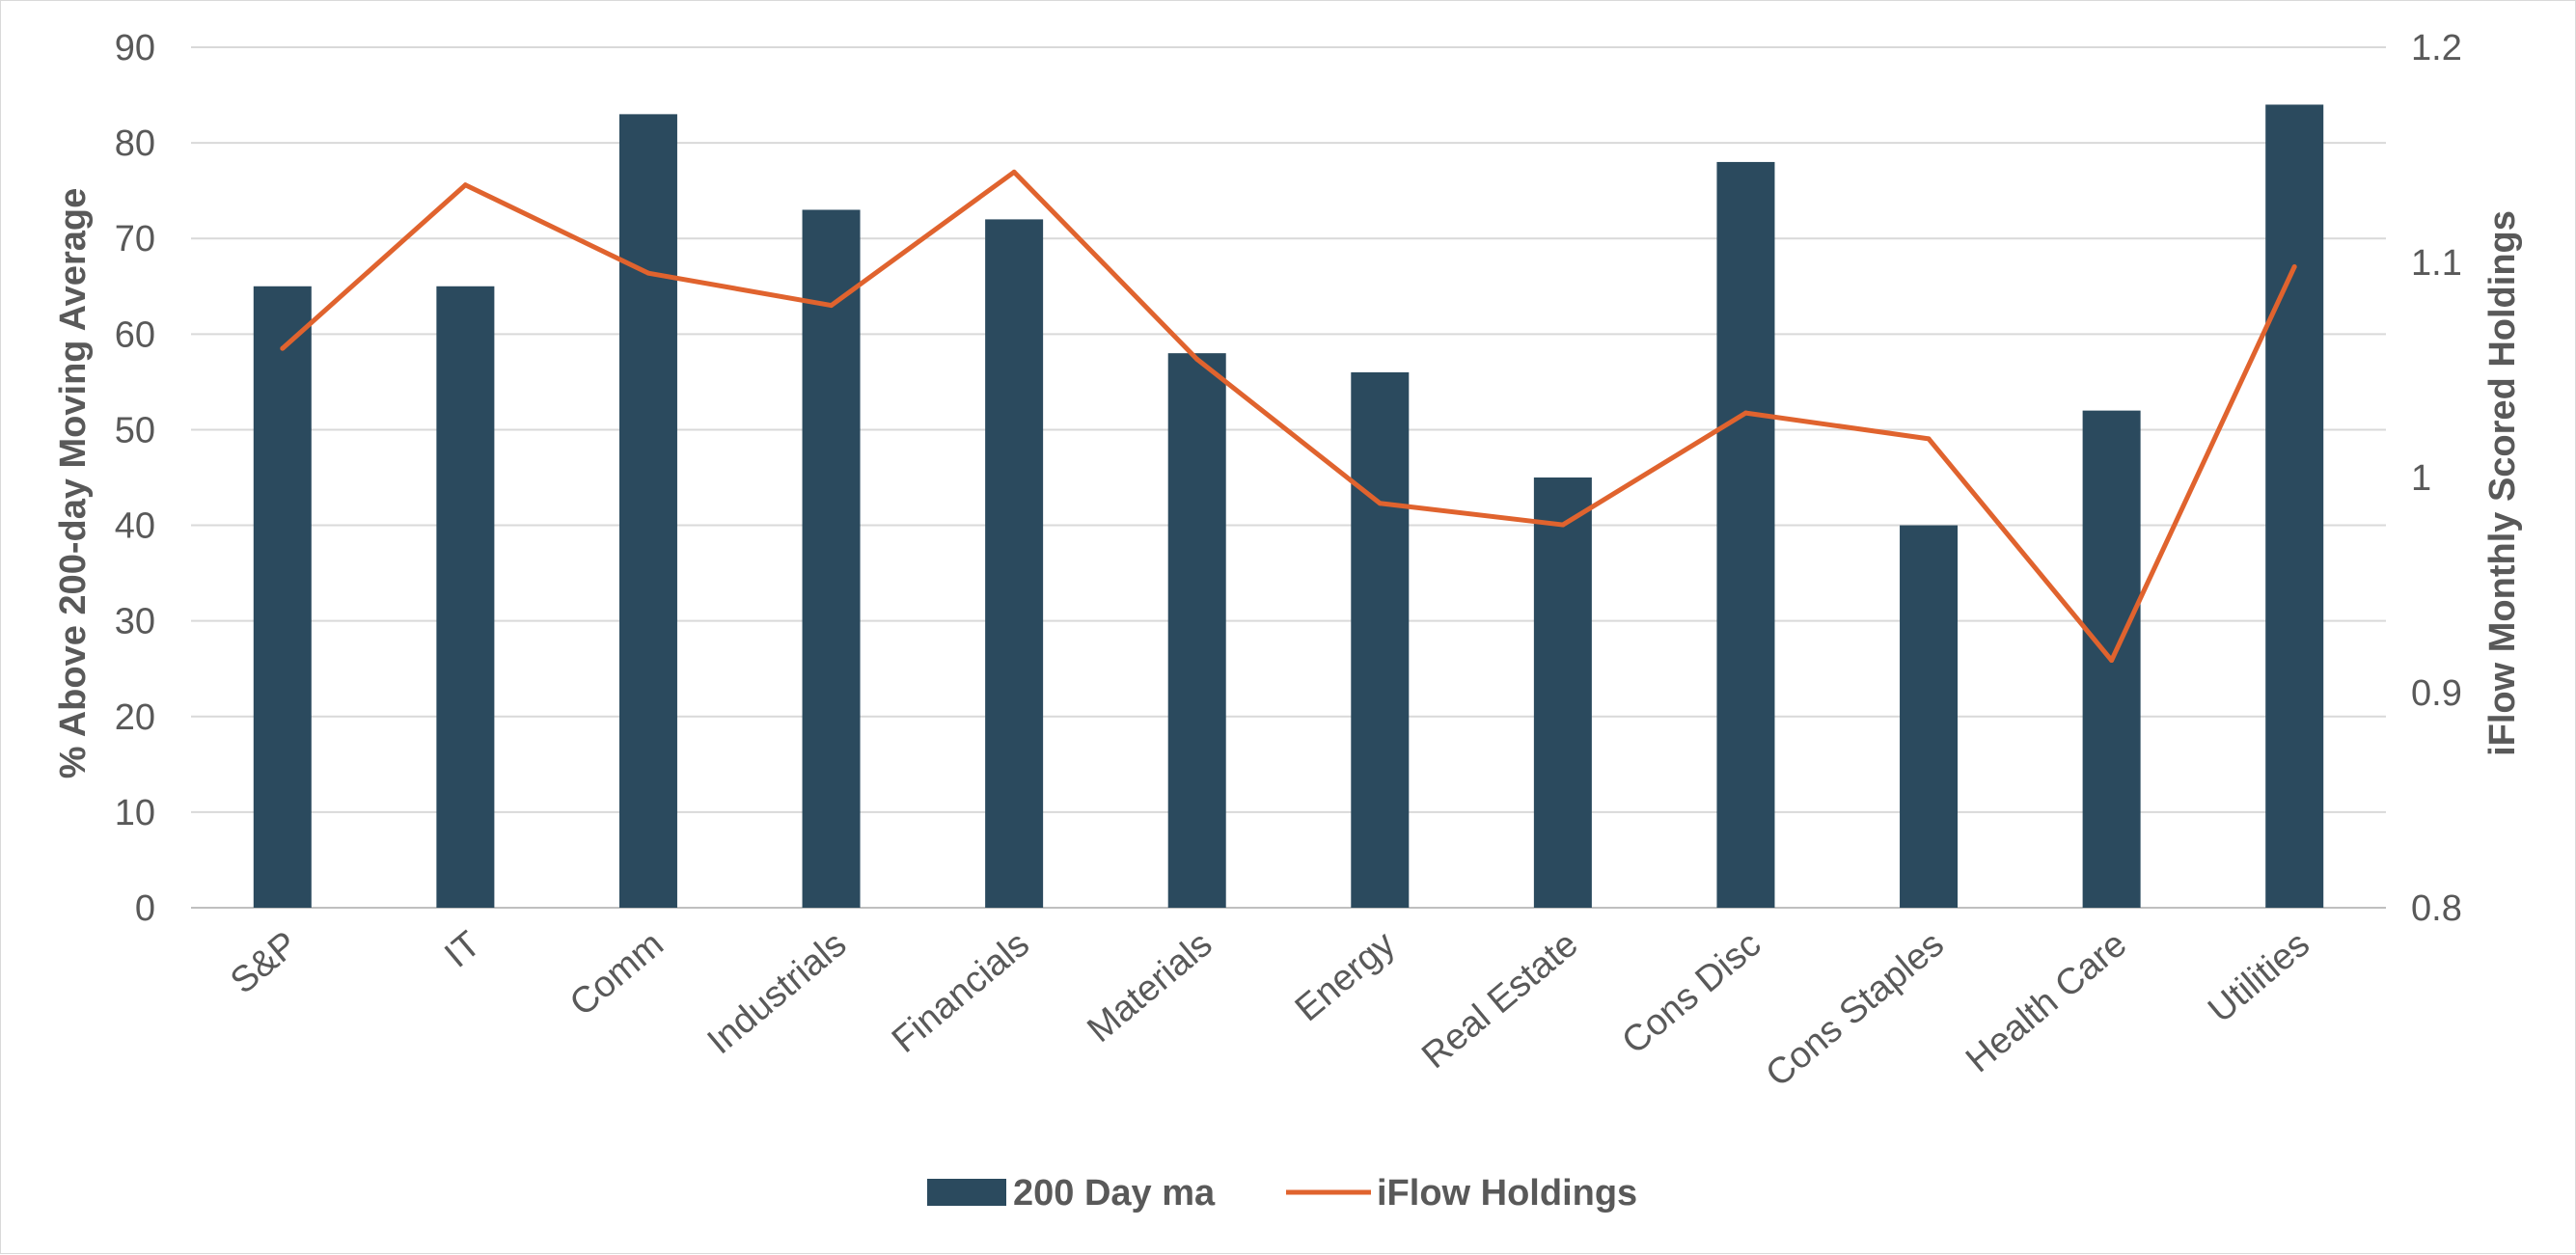  I want to click on category-tick-label: IT, so click(463, 950).